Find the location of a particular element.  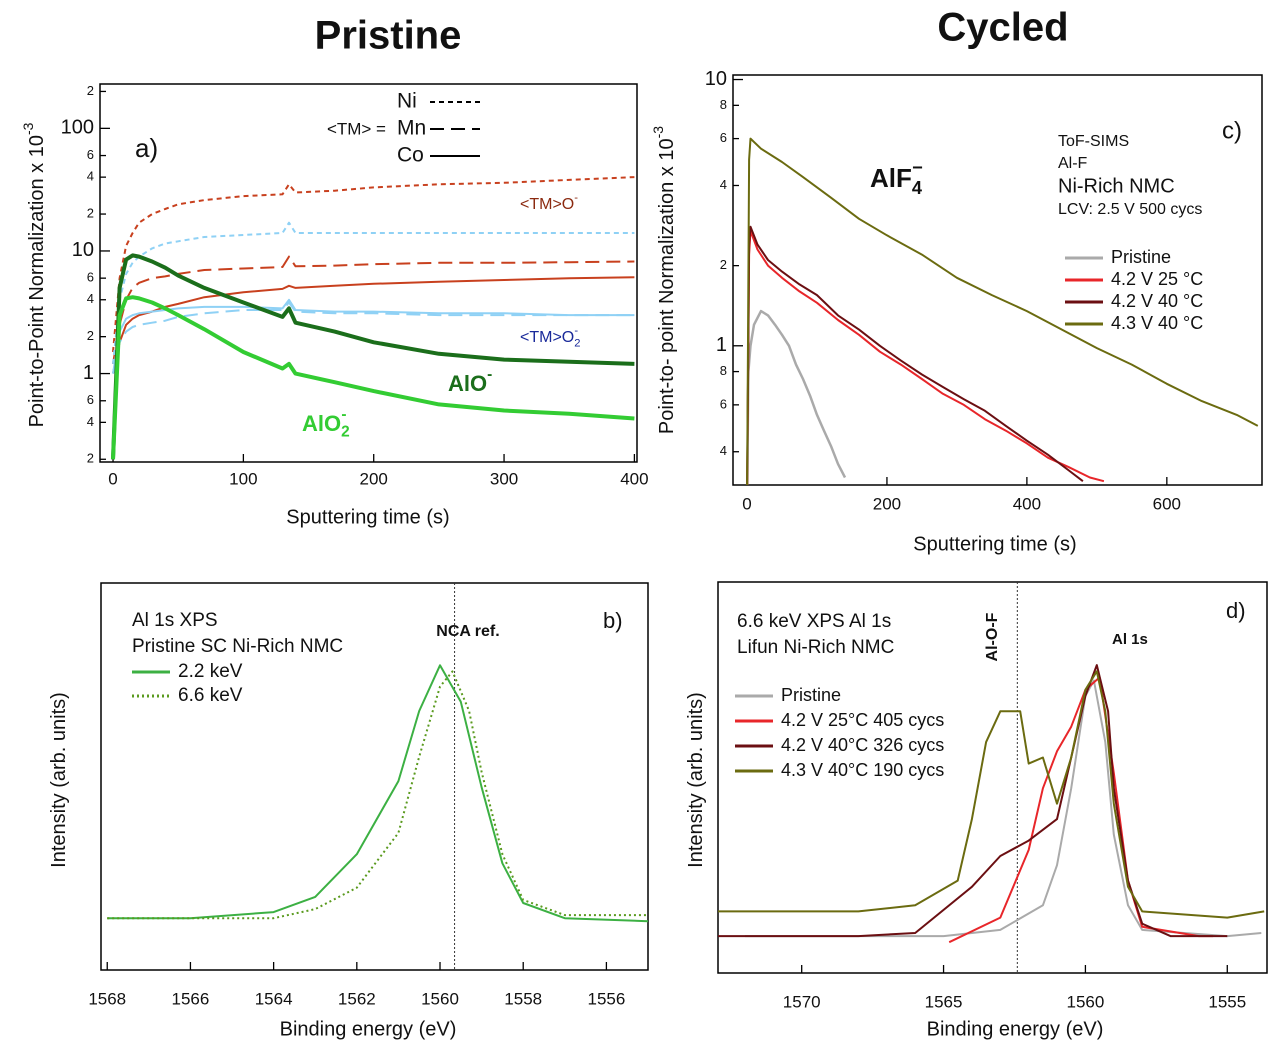

legend-label: 4.3 V 40 °C is located at coordinates (1157, 323).